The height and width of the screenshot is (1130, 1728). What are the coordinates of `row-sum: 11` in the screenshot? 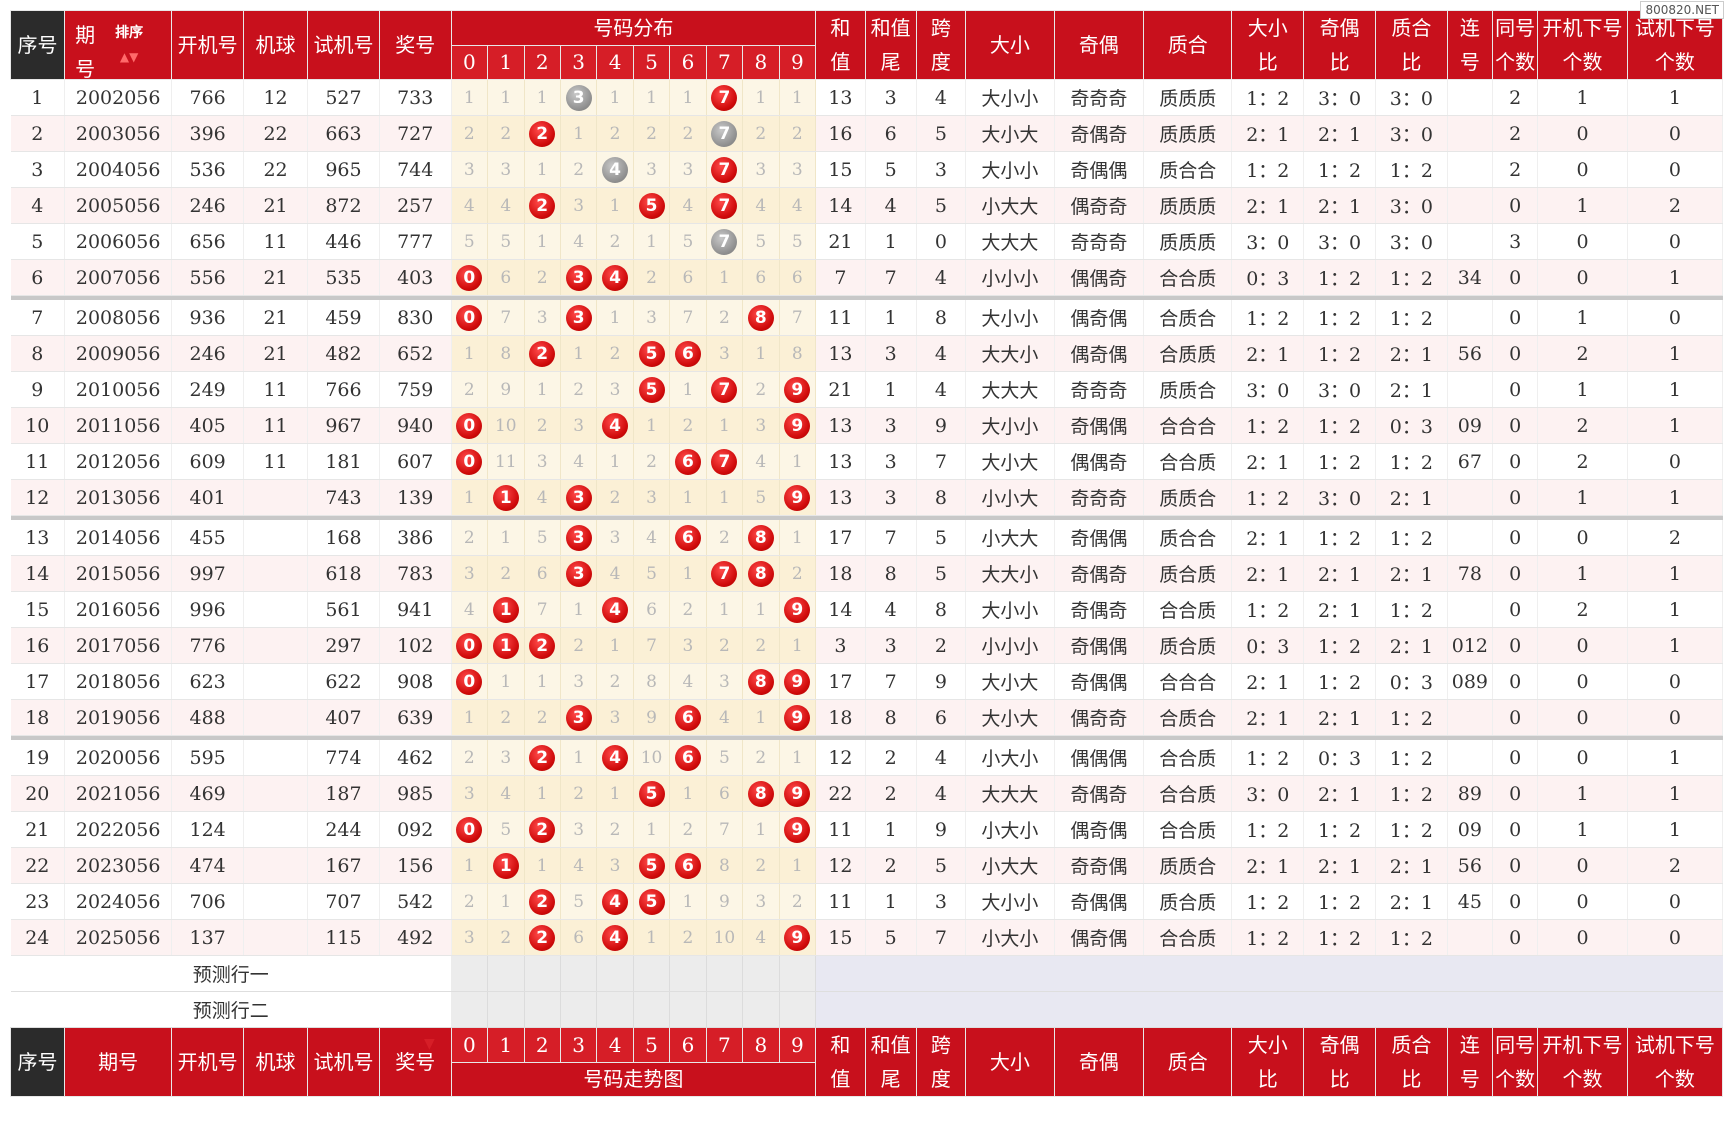 It's located at (840, 829).